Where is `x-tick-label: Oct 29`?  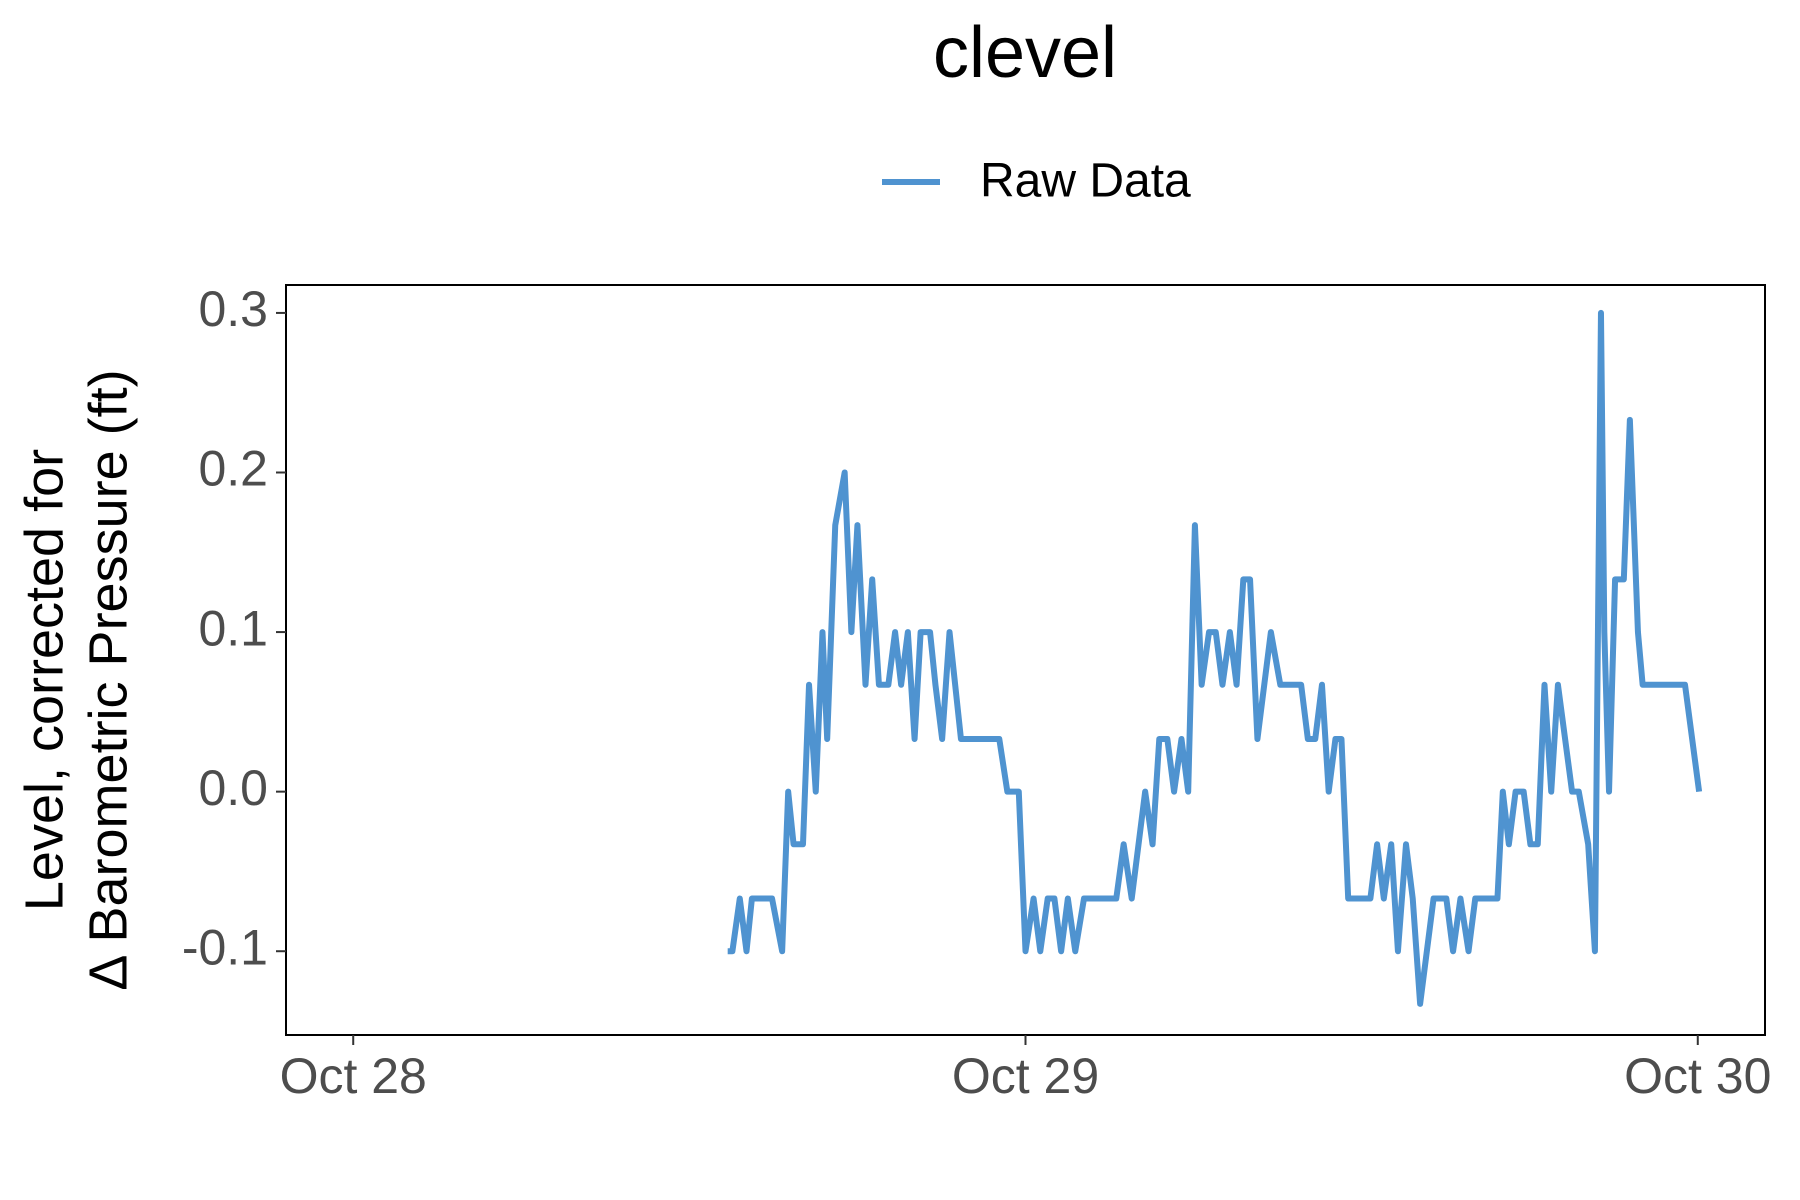 x-tick-label: Oct 29 is located at coordinates (1025, 1076).